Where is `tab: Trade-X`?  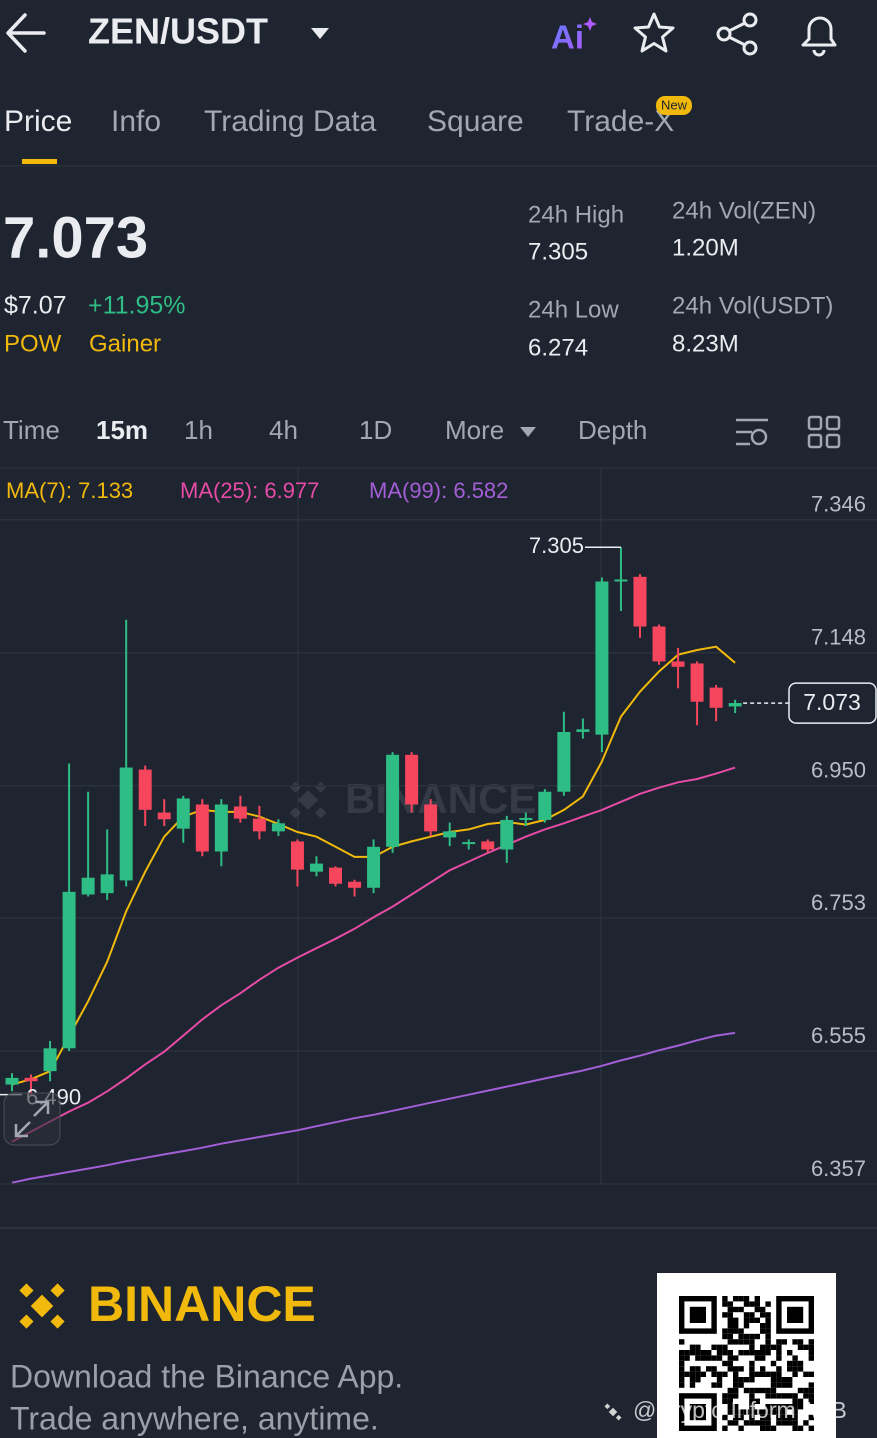
tab: Trade-X is located at coordinates (620, 121).